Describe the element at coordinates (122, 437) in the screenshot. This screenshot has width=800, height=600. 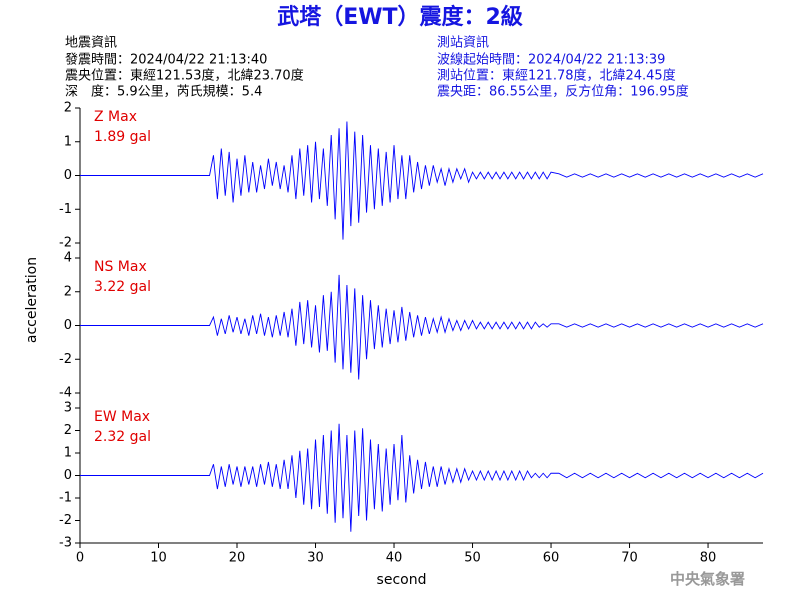
I see `max-annotation: 2.32 gal` at that location.